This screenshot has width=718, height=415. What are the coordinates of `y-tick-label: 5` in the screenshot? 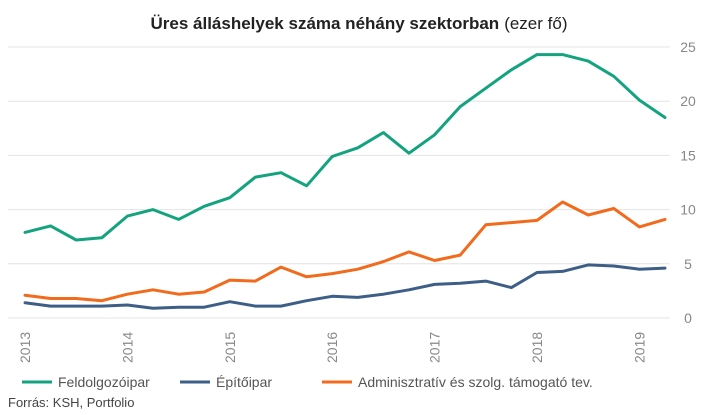 It's located at (688, 264).